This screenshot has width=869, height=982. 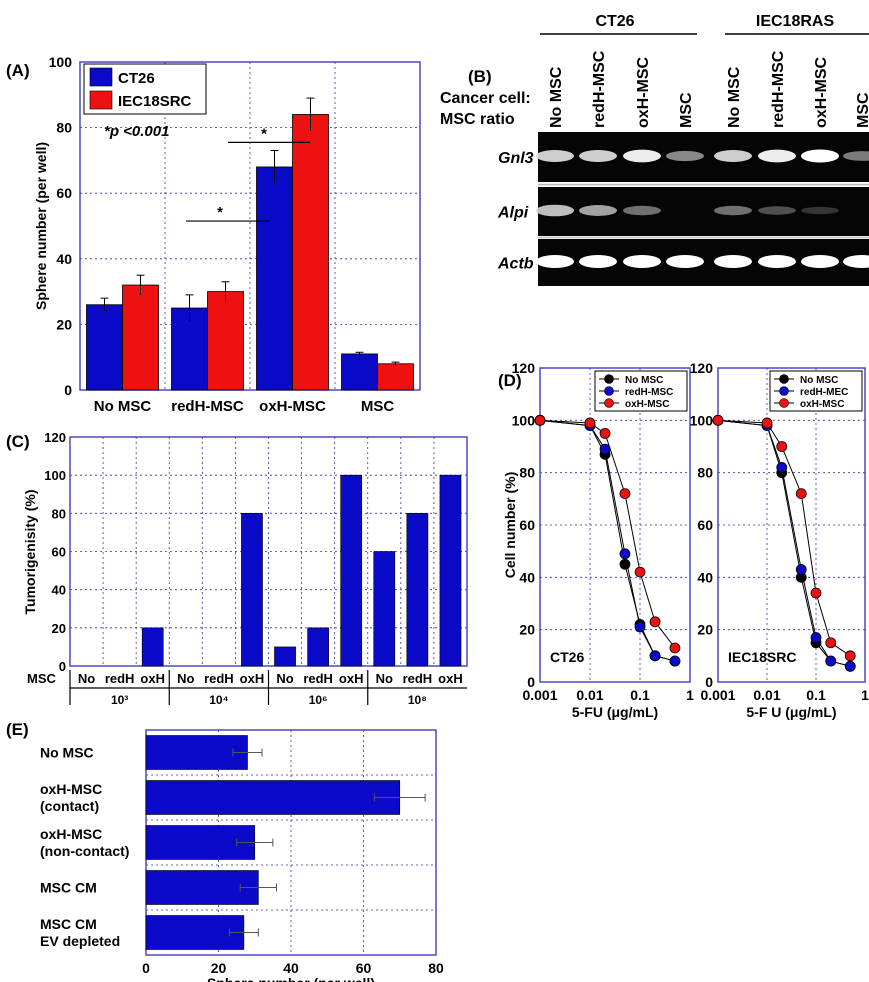 What do you see at coordinates (510, 525) in the screenshot?
I see `y-axis-label: Cell number (%)` at bounding box center [510, 525].